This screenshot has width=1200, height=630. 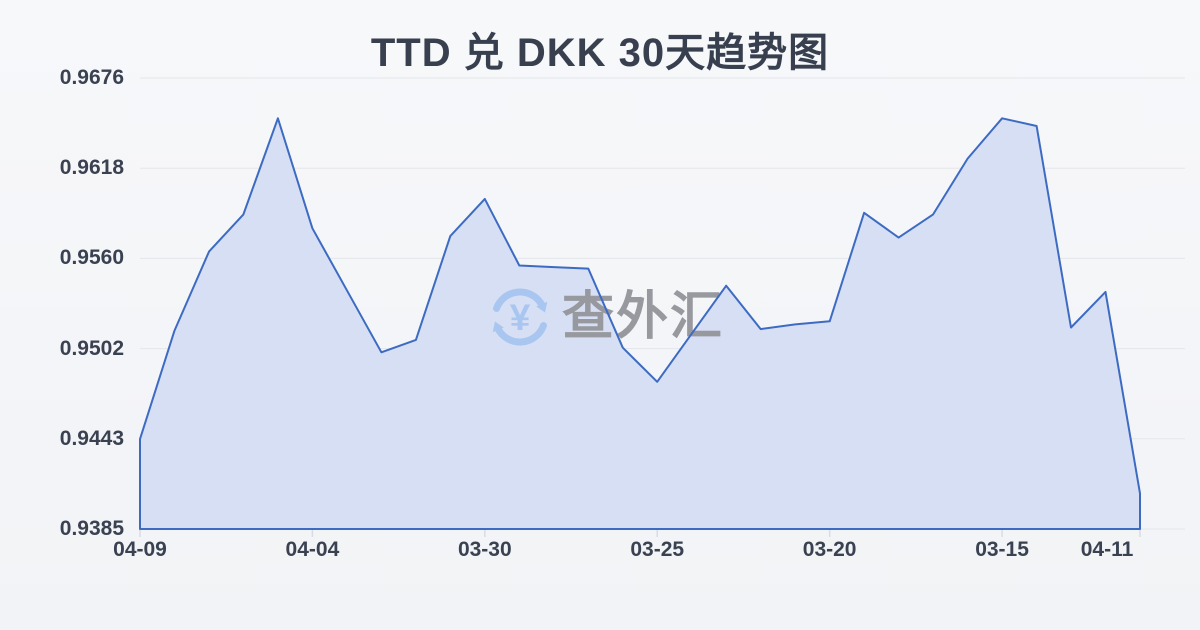 I want to click on watermark-text: 查外汇, so click(x=643, y=317).